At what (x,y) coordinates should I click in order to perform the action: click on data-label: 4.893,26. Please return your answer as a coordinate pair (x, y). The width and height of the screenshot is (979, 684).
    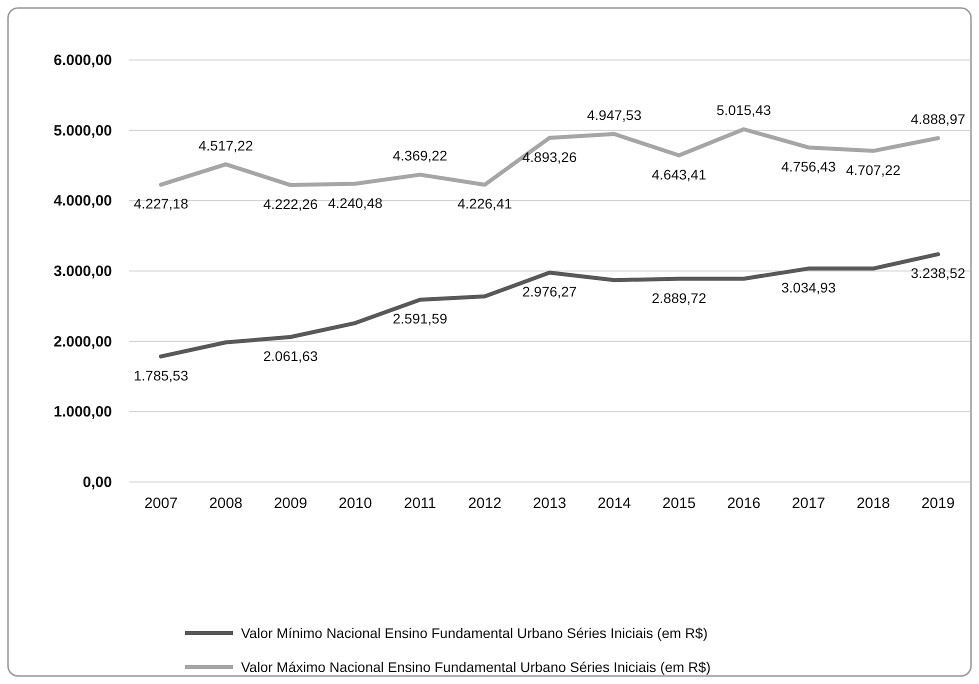
    Looking at the image, I should click on (549, 156).